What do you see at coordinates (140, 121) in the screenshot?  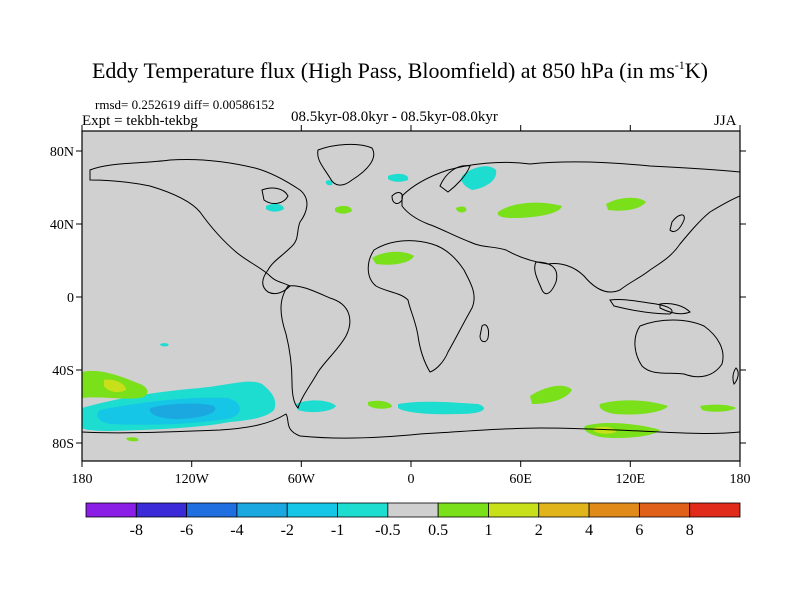 I see `experiment-label: Expt = tekbh-tekbg` at bounding box center [140, 121].